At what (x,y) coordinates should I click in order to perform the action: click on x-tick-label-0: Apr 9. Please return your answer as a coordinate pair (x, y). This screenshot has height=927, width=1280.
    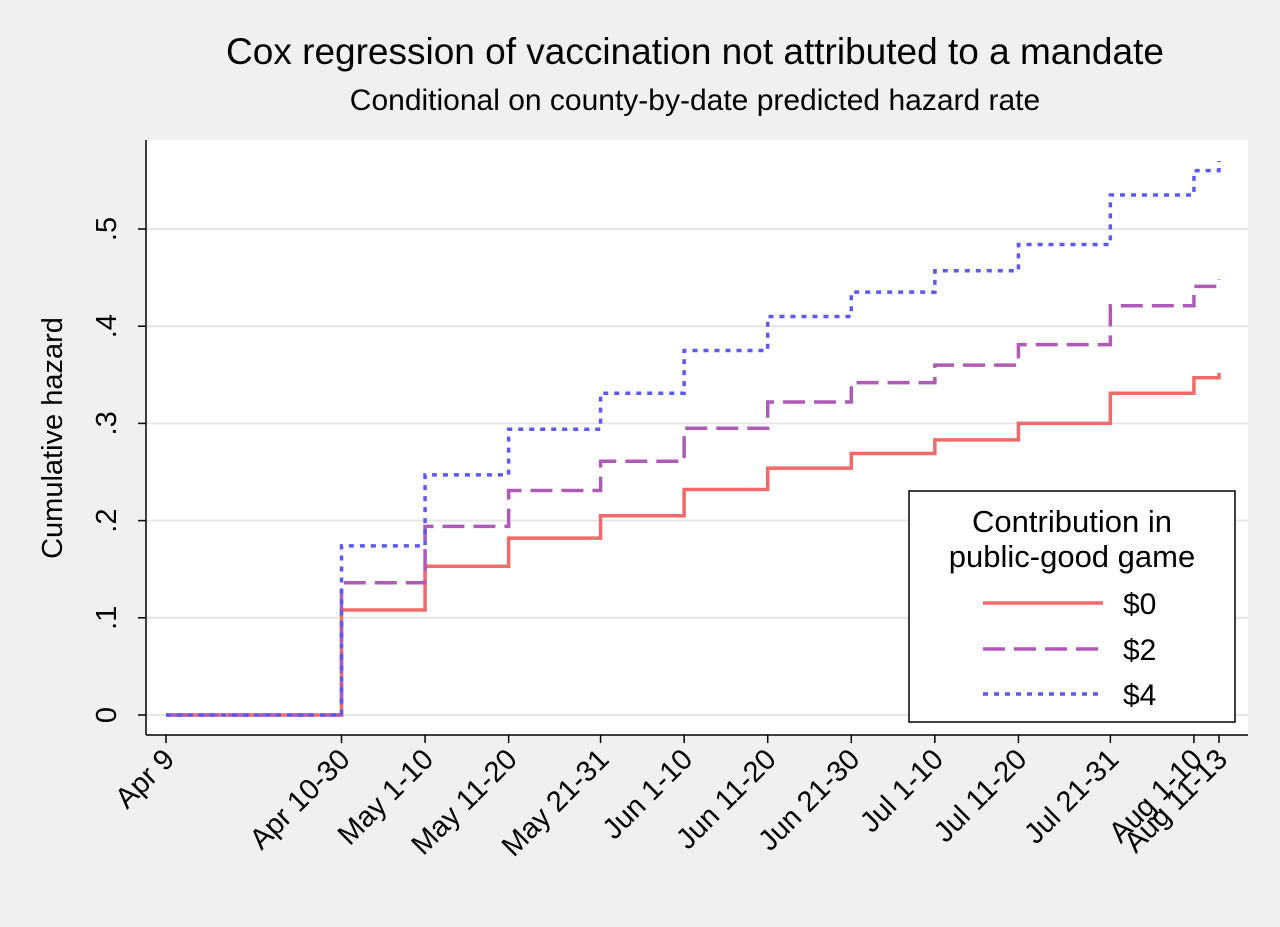
    Looking at the image, I should click on (145, 779).